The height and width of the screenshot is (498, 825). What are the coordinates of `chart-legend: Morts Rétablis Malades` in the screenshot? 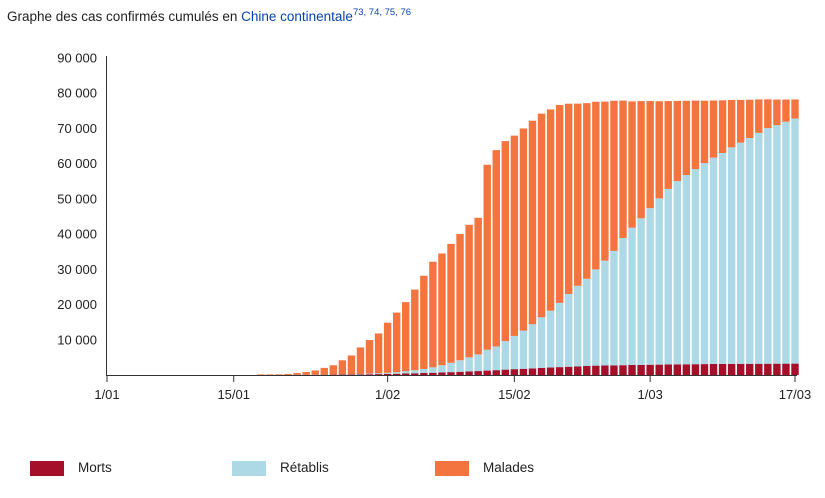 It's located at (412, 470).